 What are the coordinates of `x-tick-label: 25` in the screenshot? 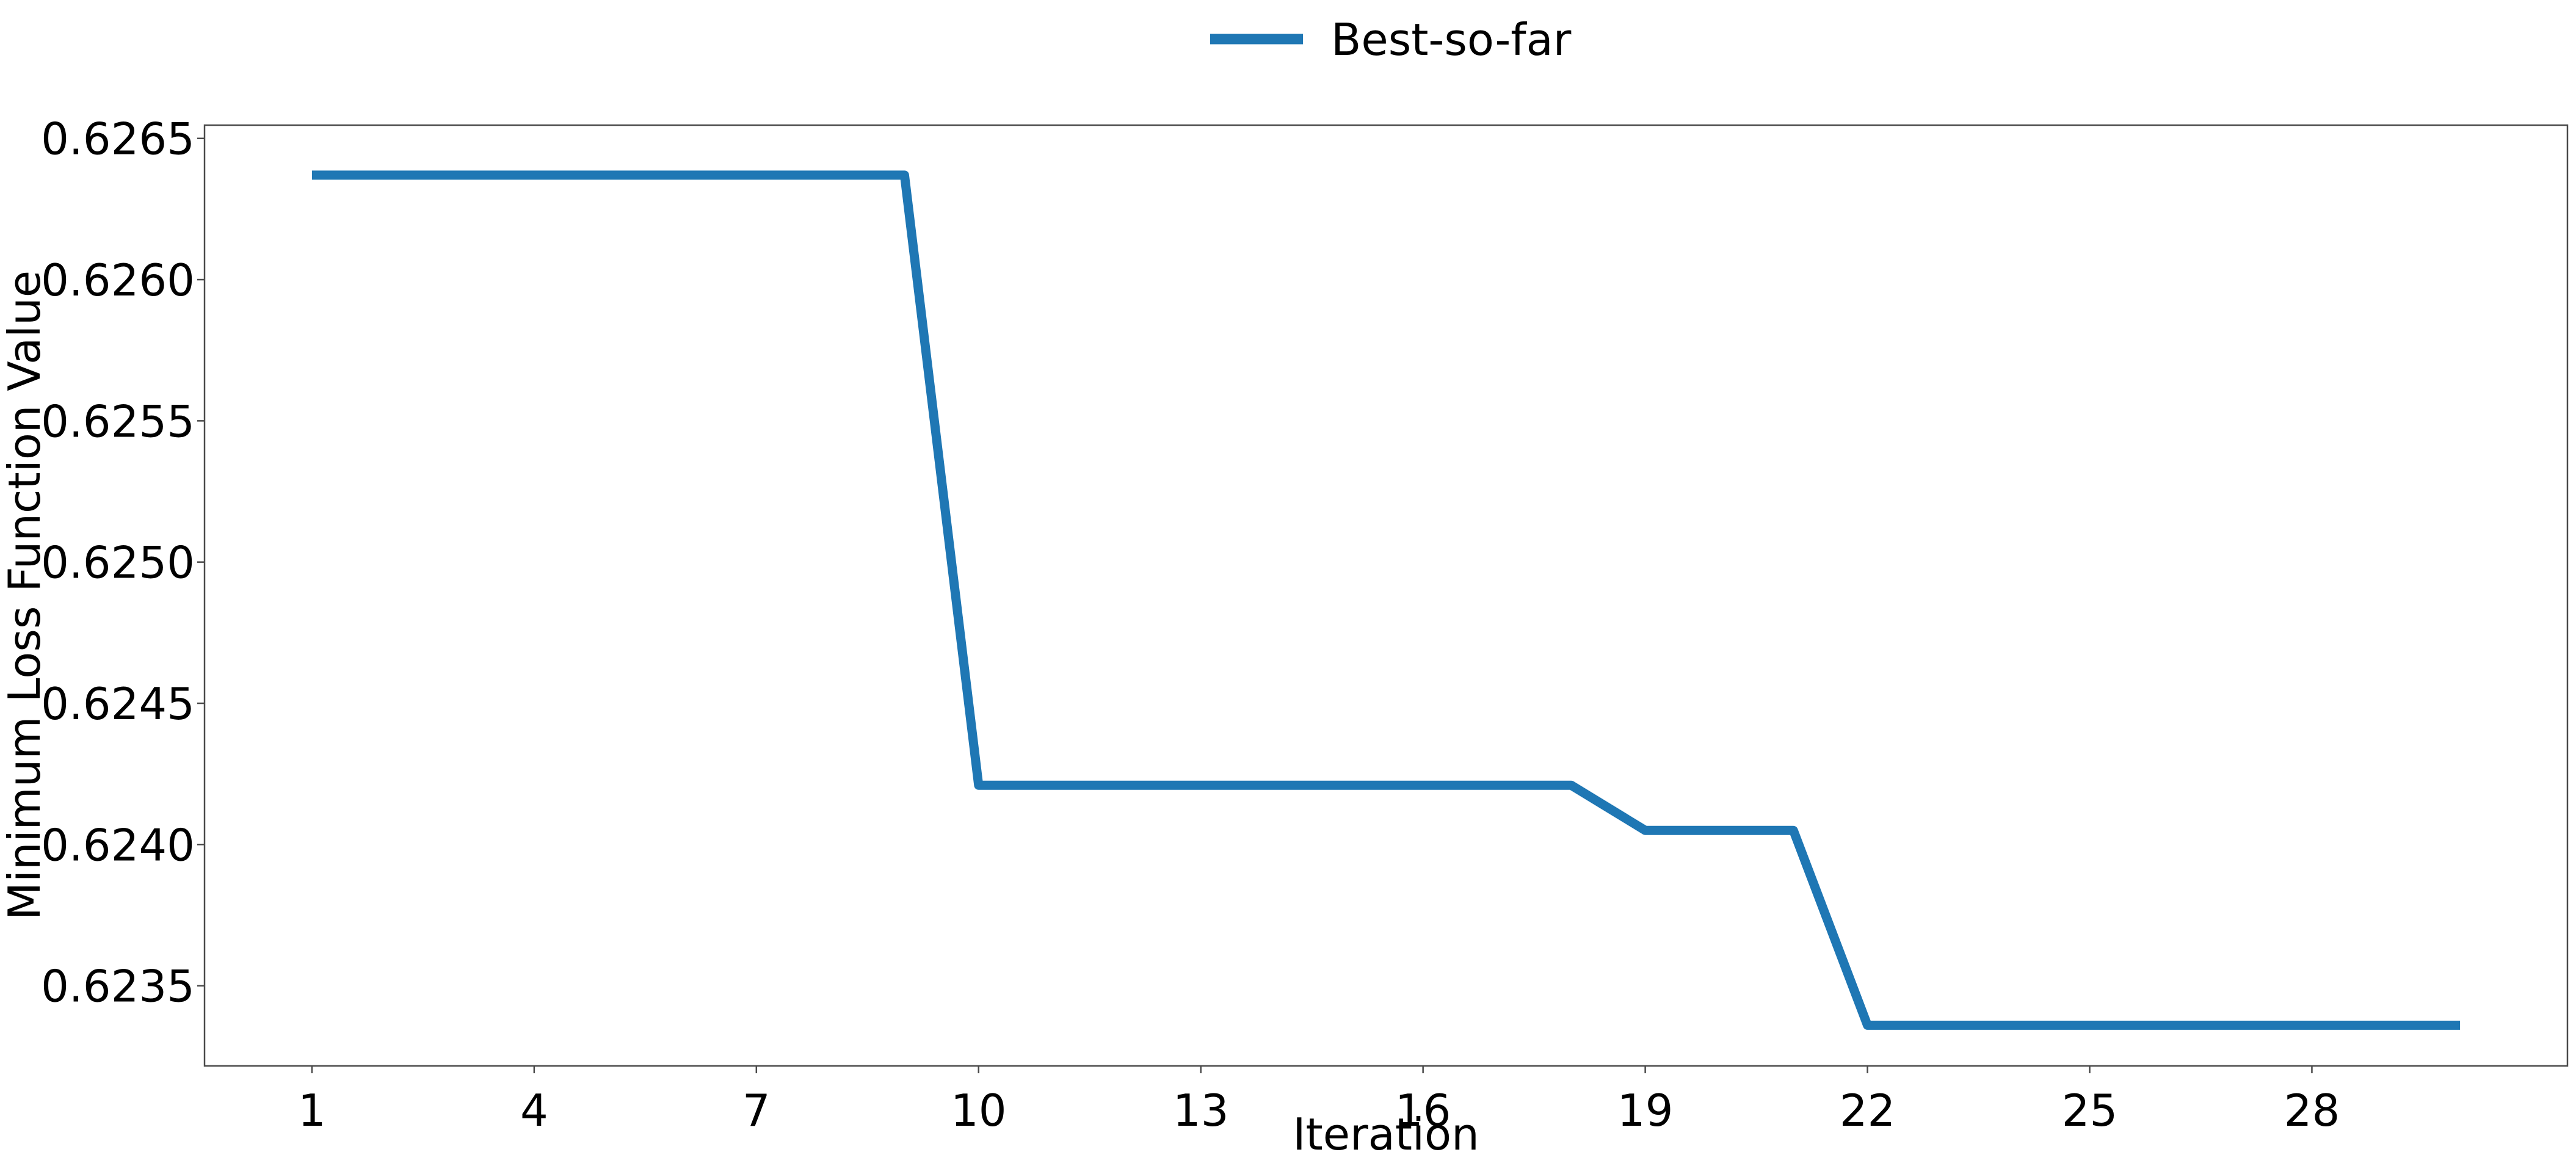 It's located at (2090, 1110).